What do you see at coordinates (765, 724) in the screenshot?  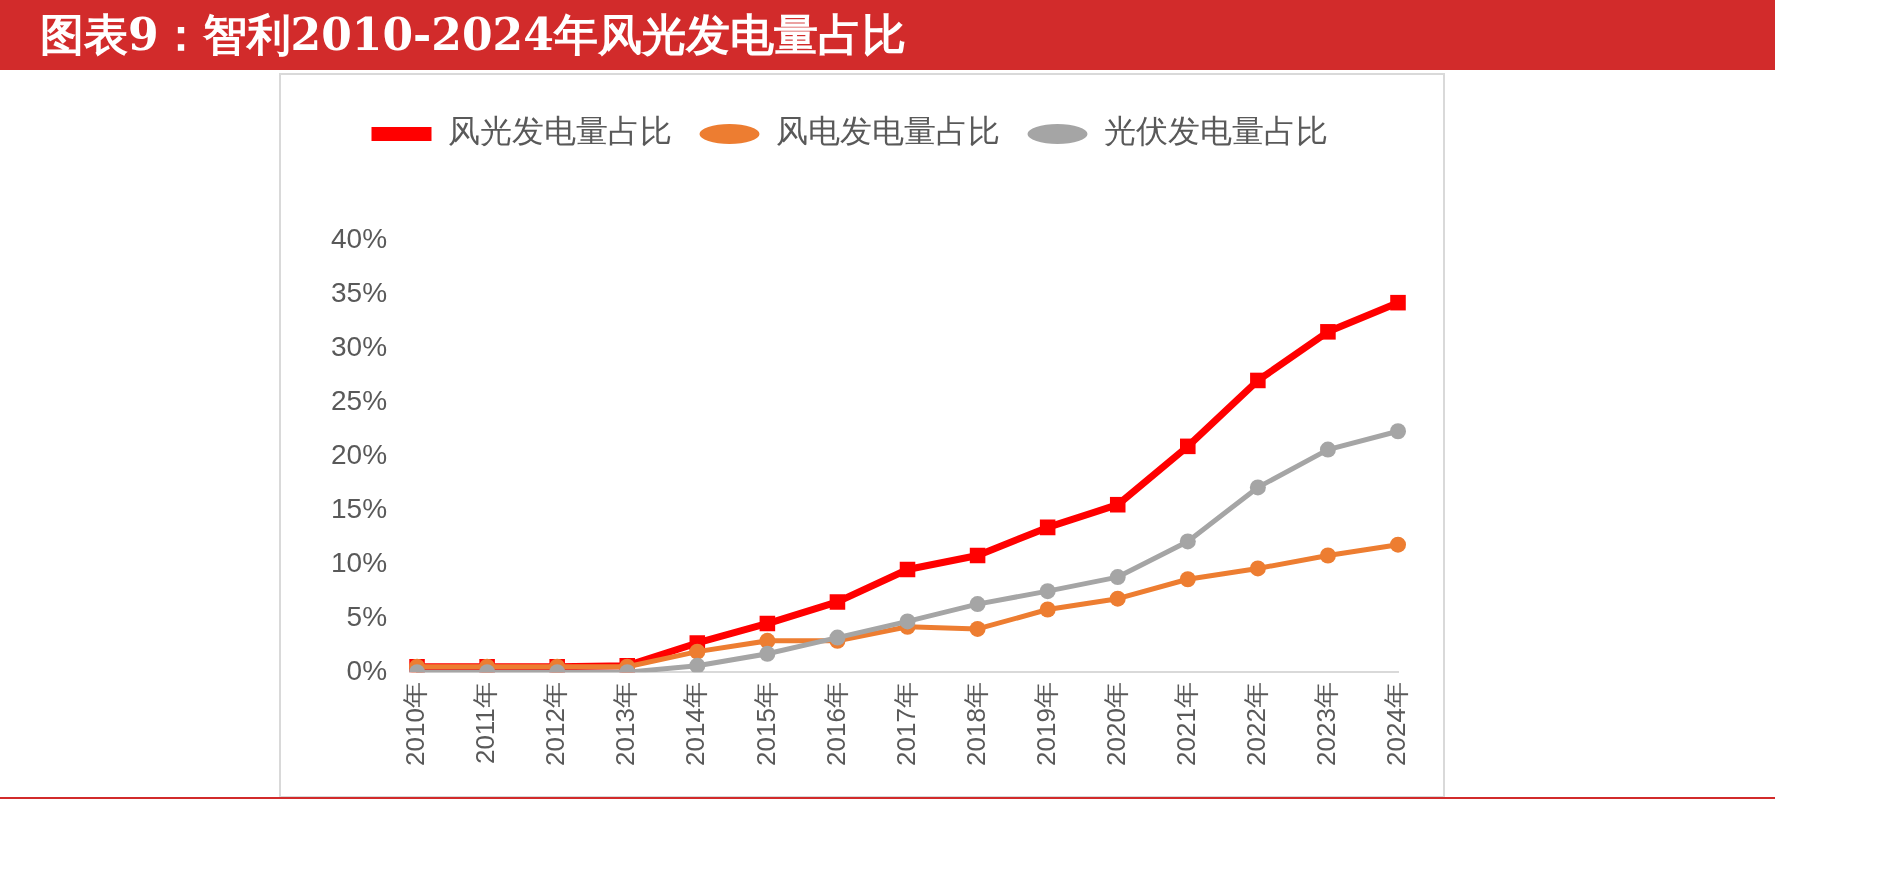 I see `x-tick-label: 2015年` at bounding box center [765, 724].